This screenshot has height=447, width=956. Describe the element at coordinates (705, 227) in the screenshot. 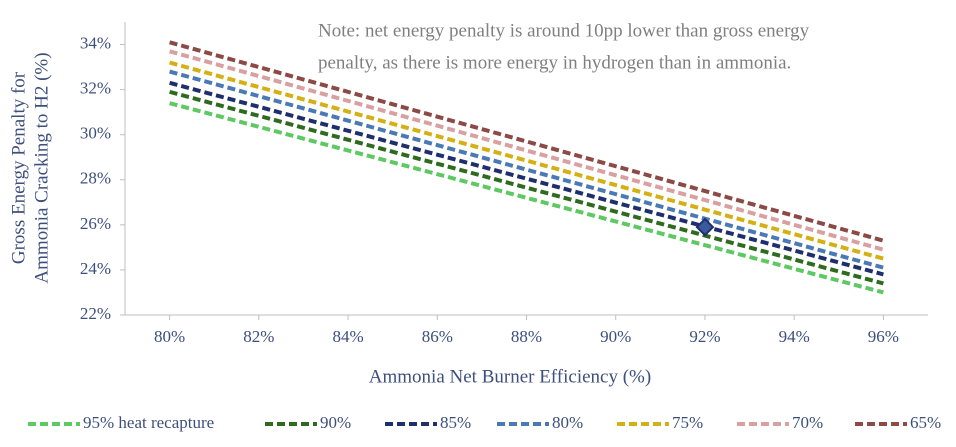

I see `marker` at that location.